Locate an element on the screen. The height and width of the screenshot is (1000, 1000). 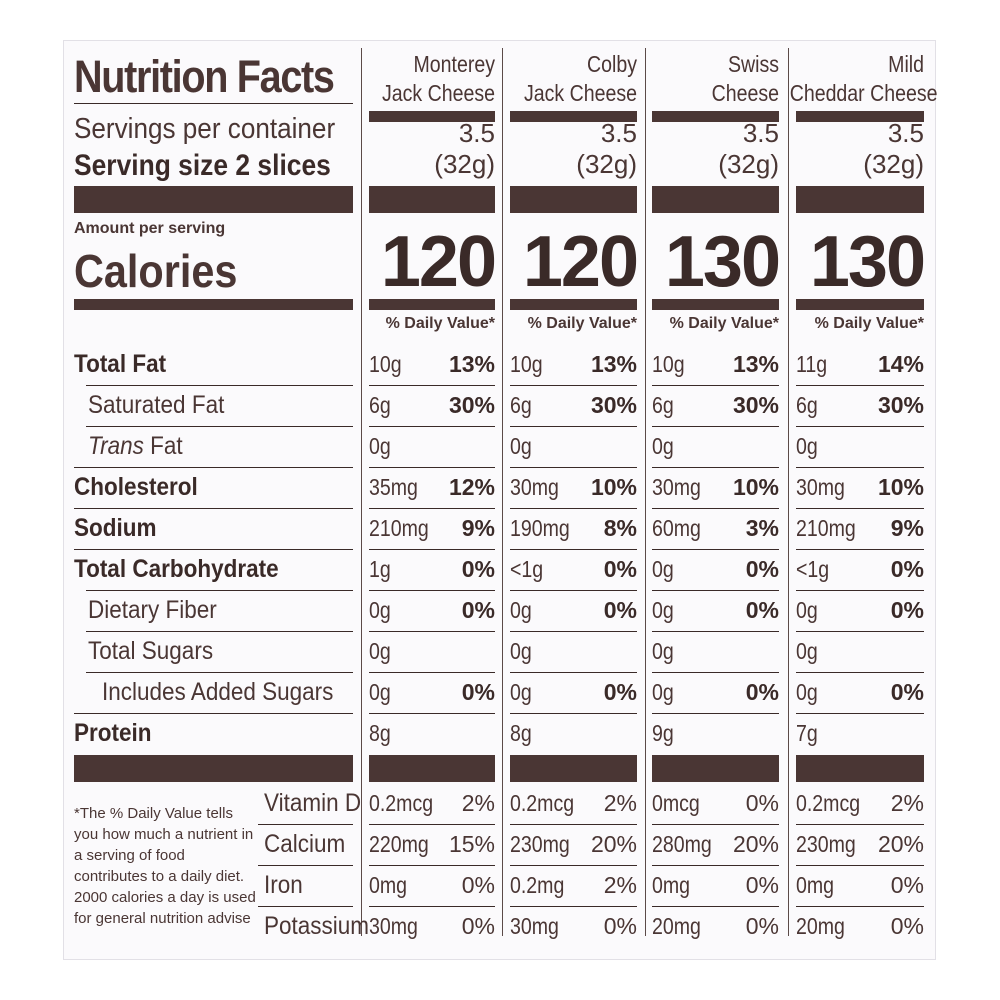
vitamin-label: Calcium is located at coordinates (305, 844).